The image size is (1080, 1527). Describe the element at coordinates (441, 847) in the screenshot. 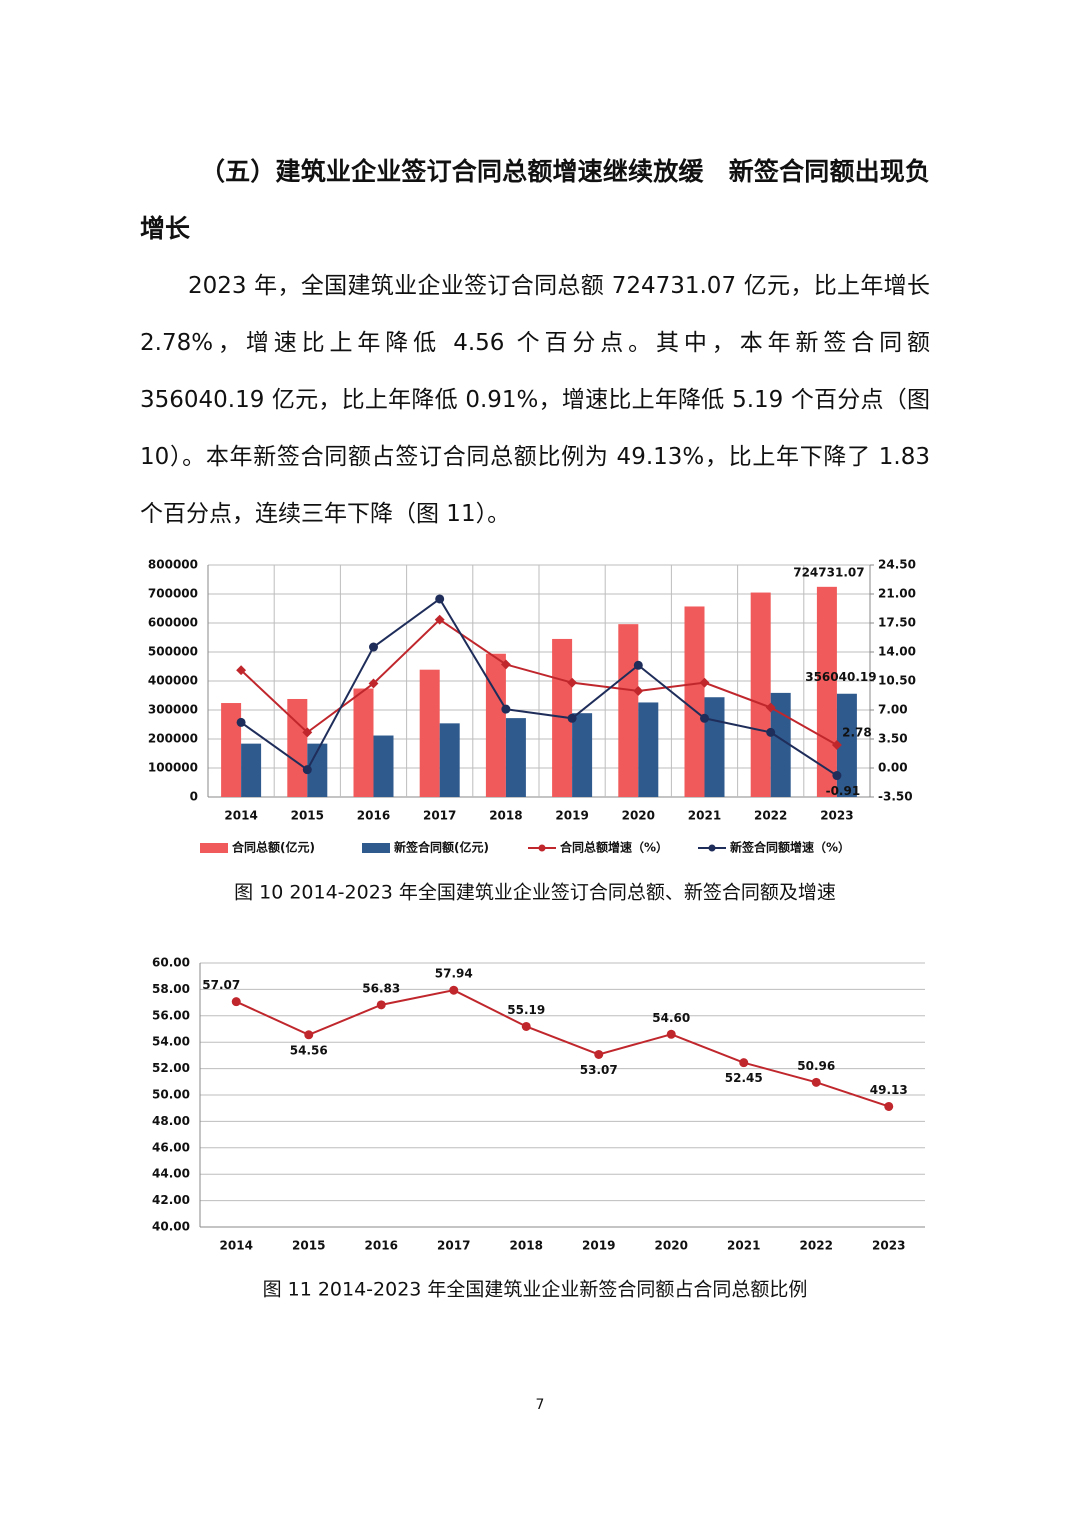

I see `legend-label: 新签合同额(亿元)` at that location.